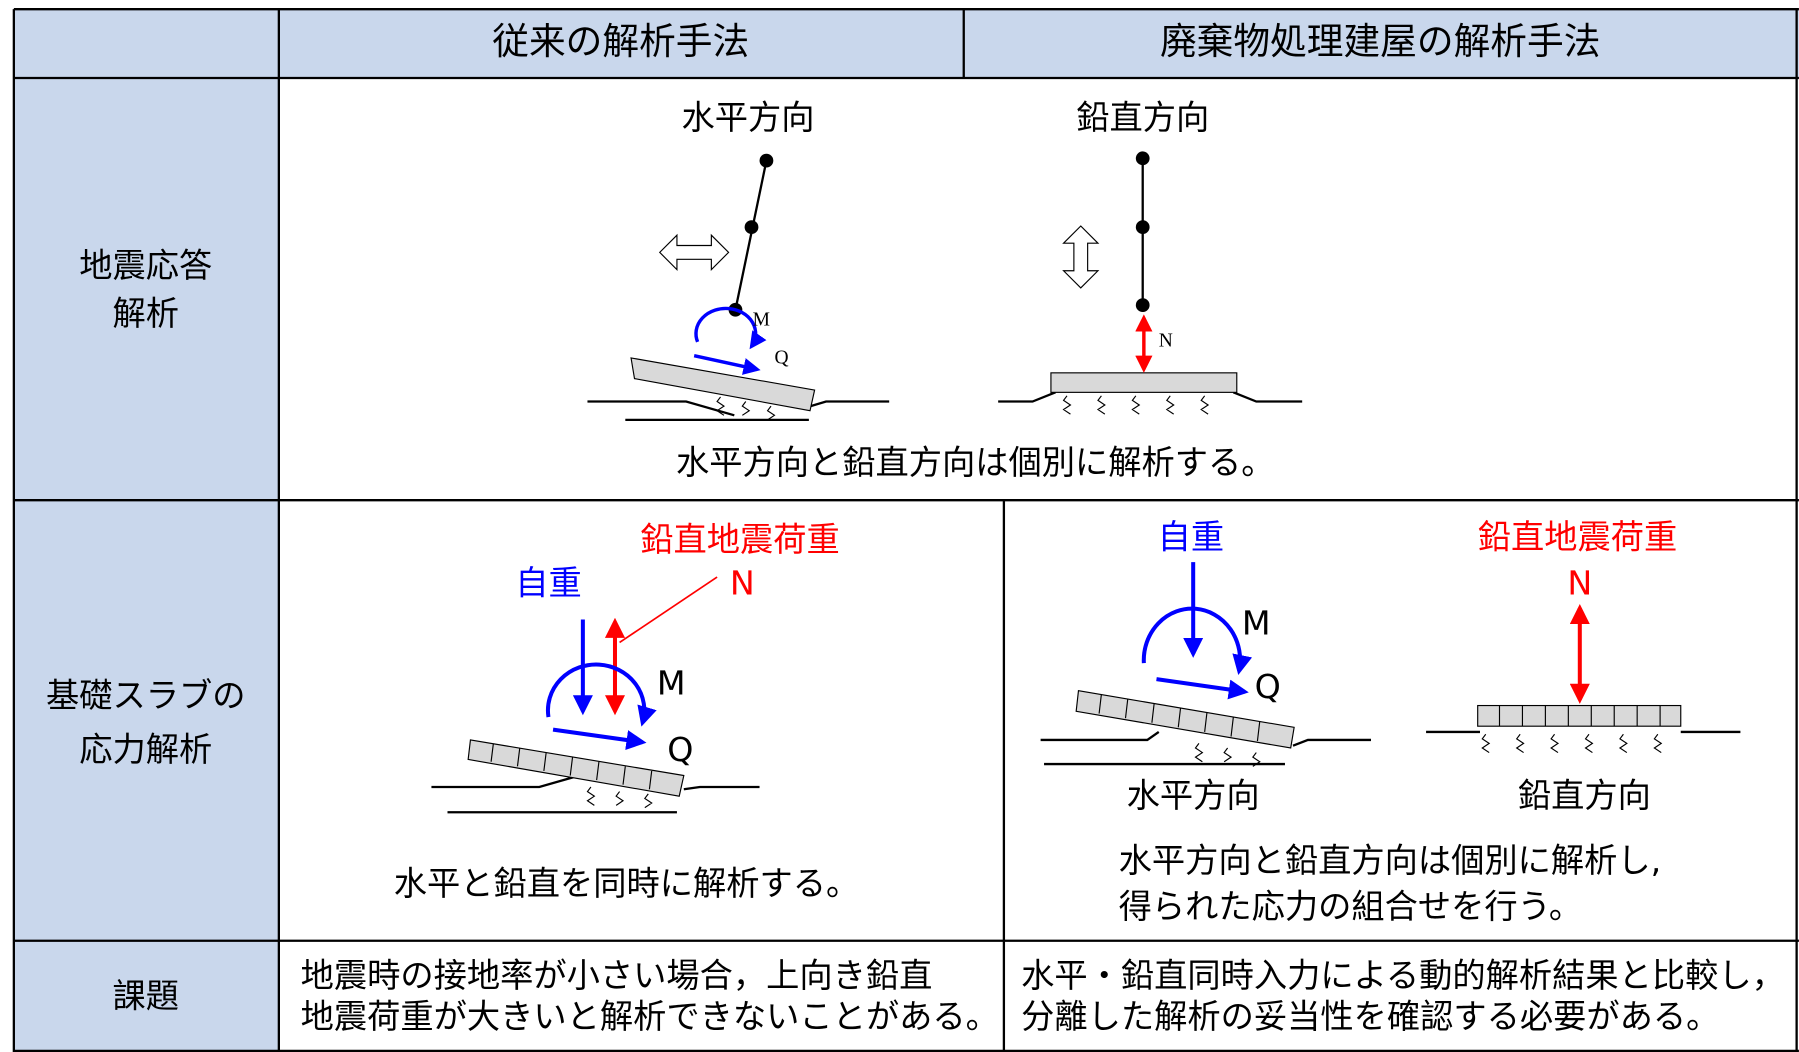 The height and width of the screenshot is (1052, 1799). I want to click on header: 従来の解析手法, so click(620, 41).